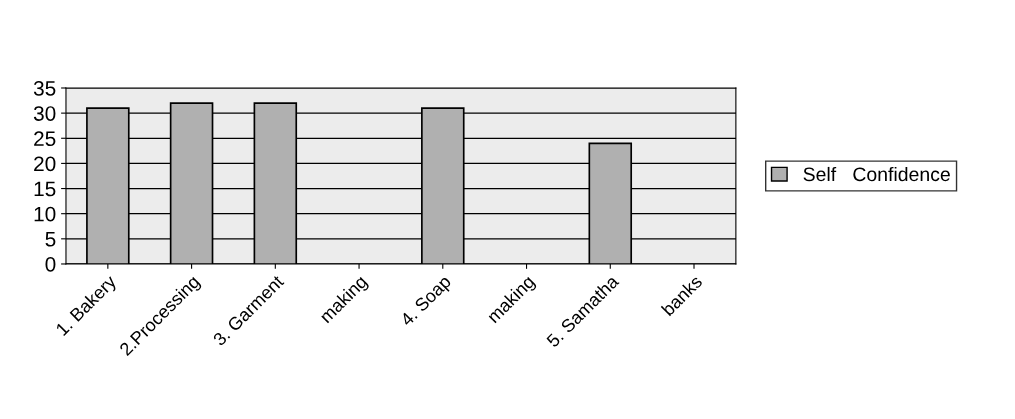 The image size is (1015, 419). What do you see at coordinates (50, 239) in the screenshot?
I see `y-tick-label: 5` at bounding box center [50, 239].